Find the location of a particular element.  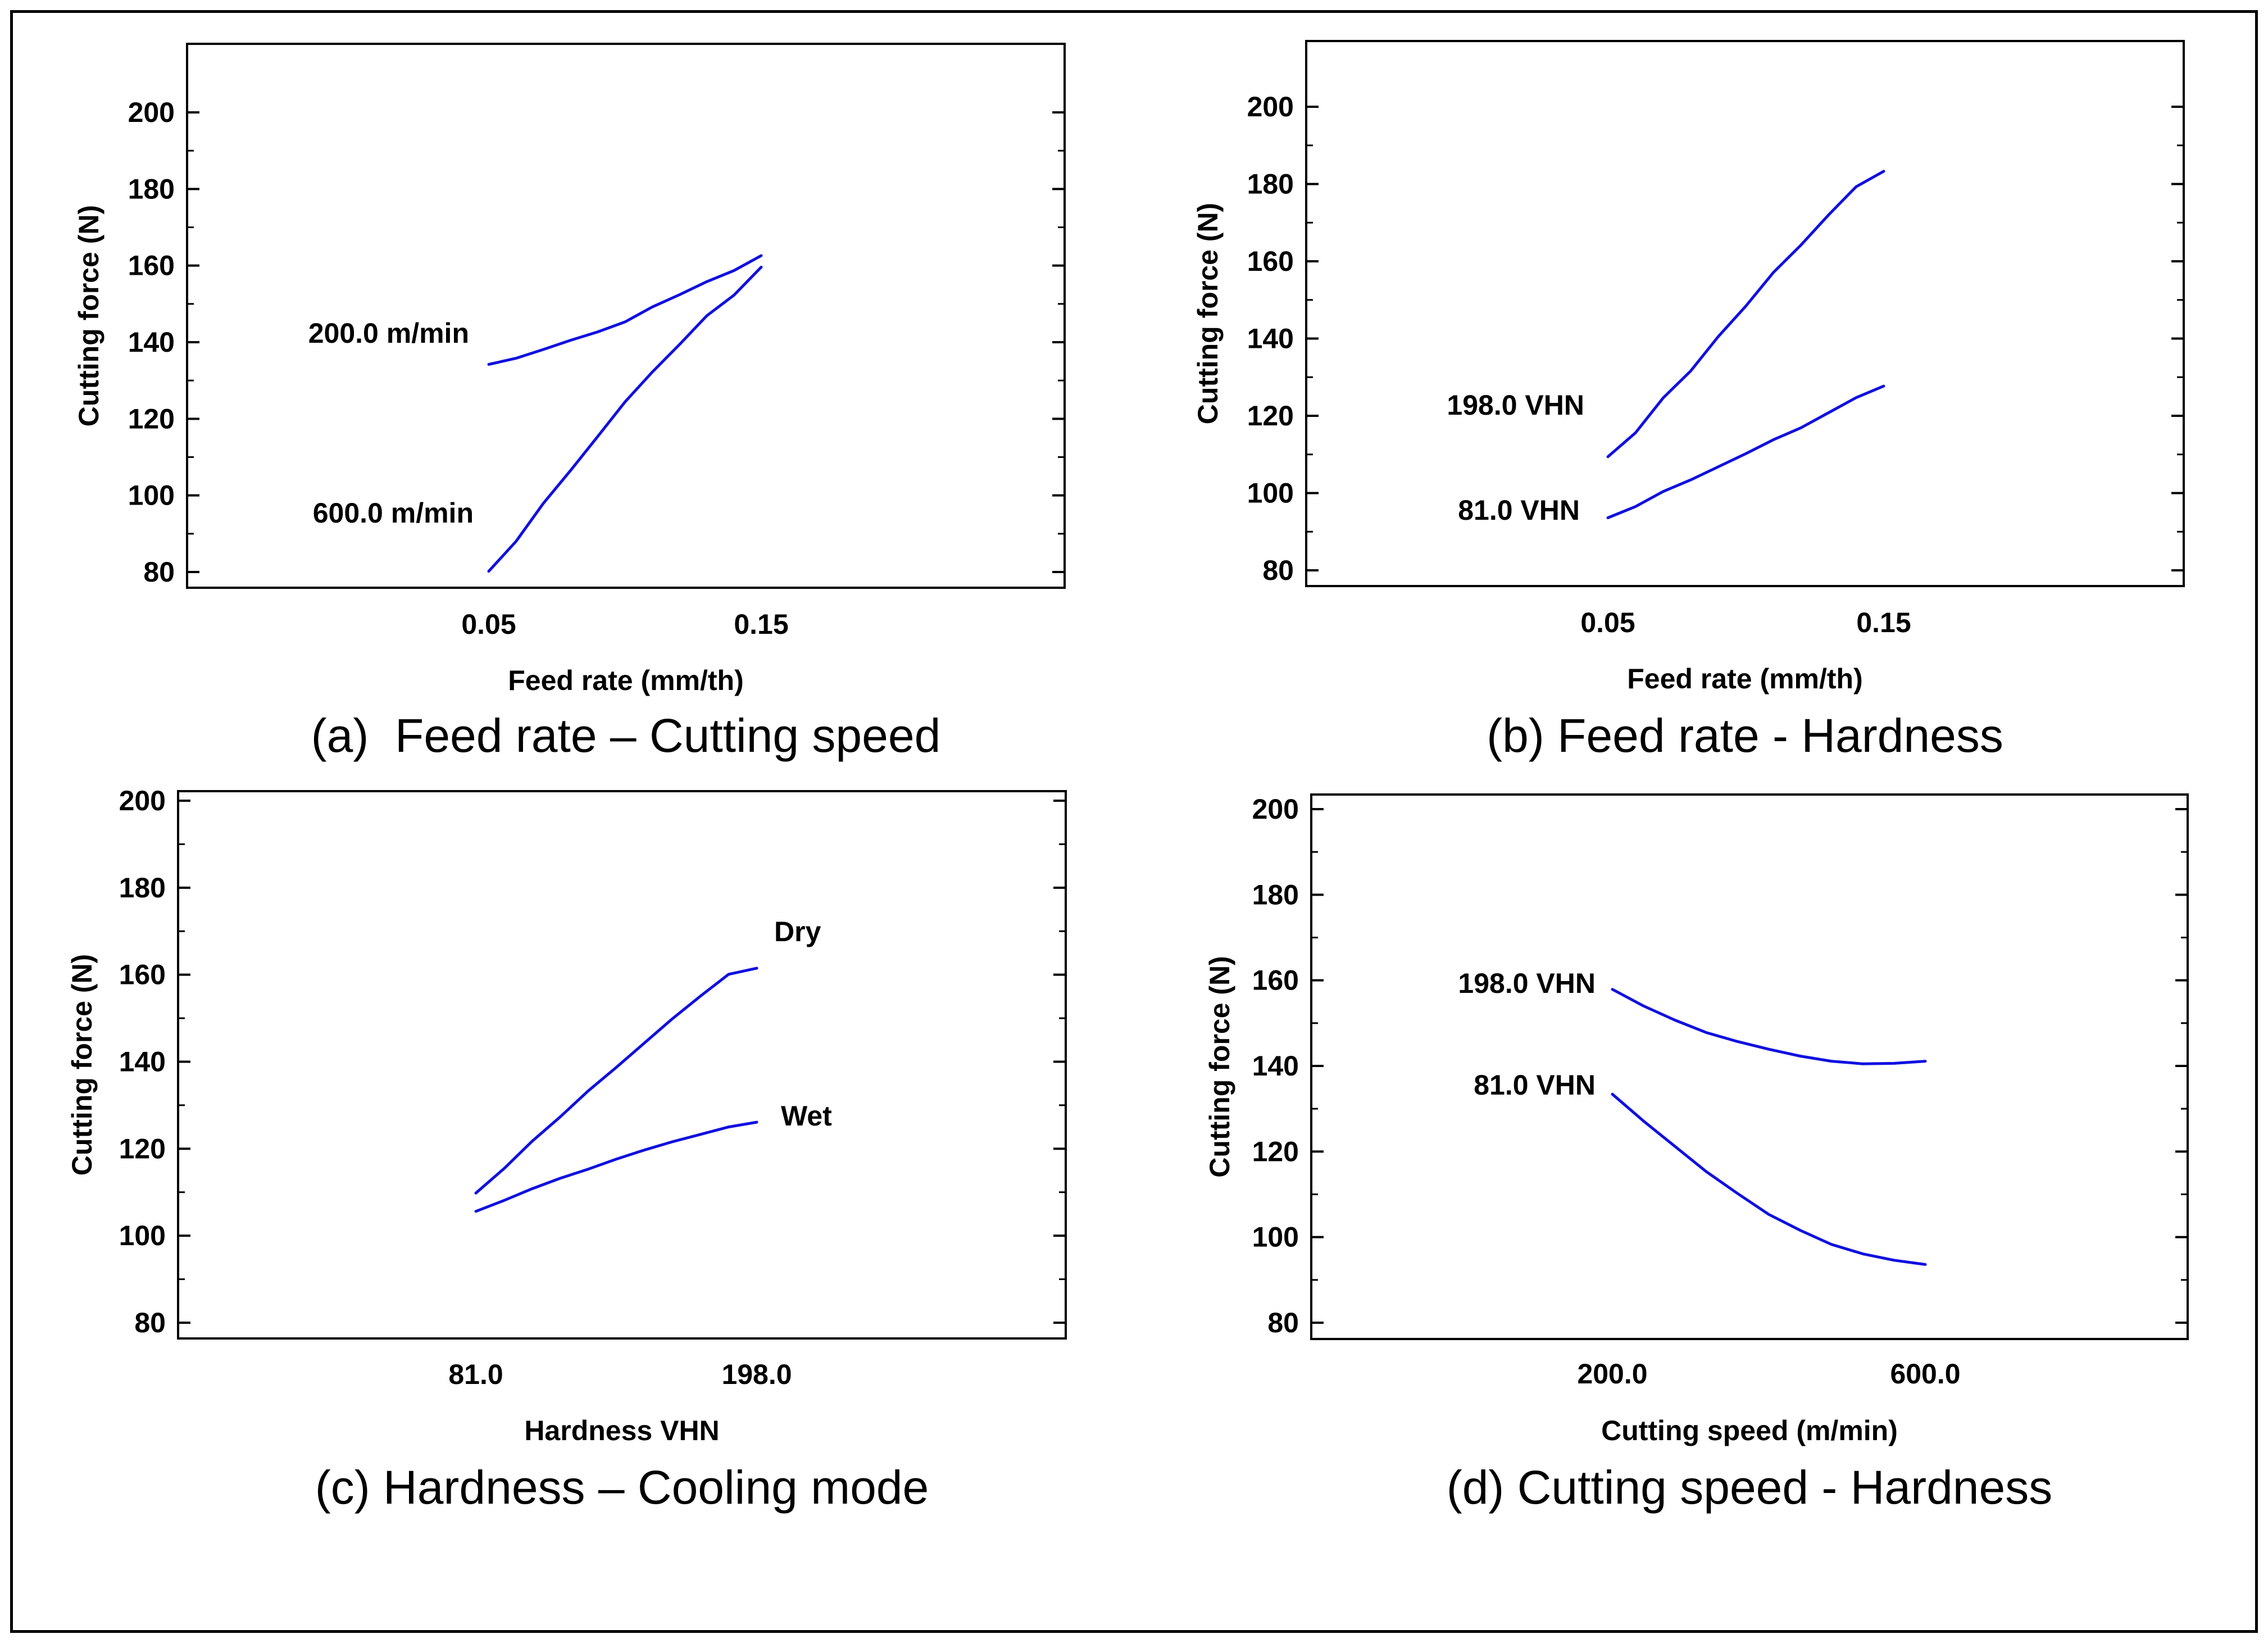

x-tick-label: 600.0 is located at coordinates (1925, 1374).